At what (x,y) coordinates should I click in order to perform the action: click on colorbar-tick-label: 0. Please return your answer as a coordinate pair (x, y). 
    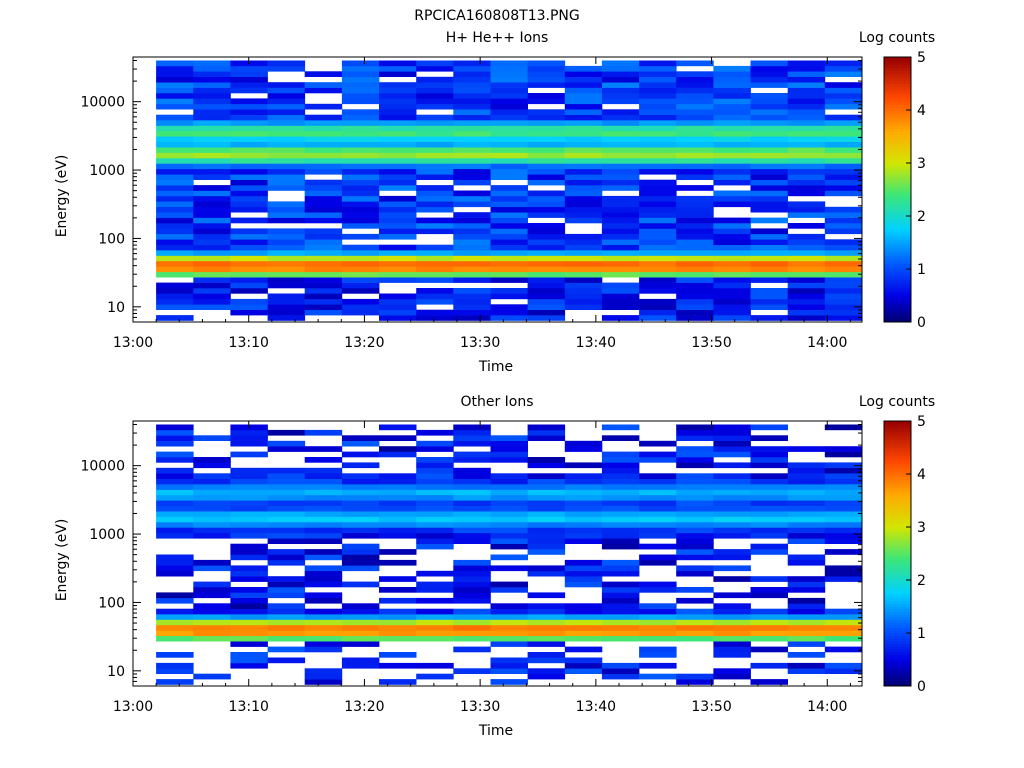
    Looking at the image, I should click on (921, 687).